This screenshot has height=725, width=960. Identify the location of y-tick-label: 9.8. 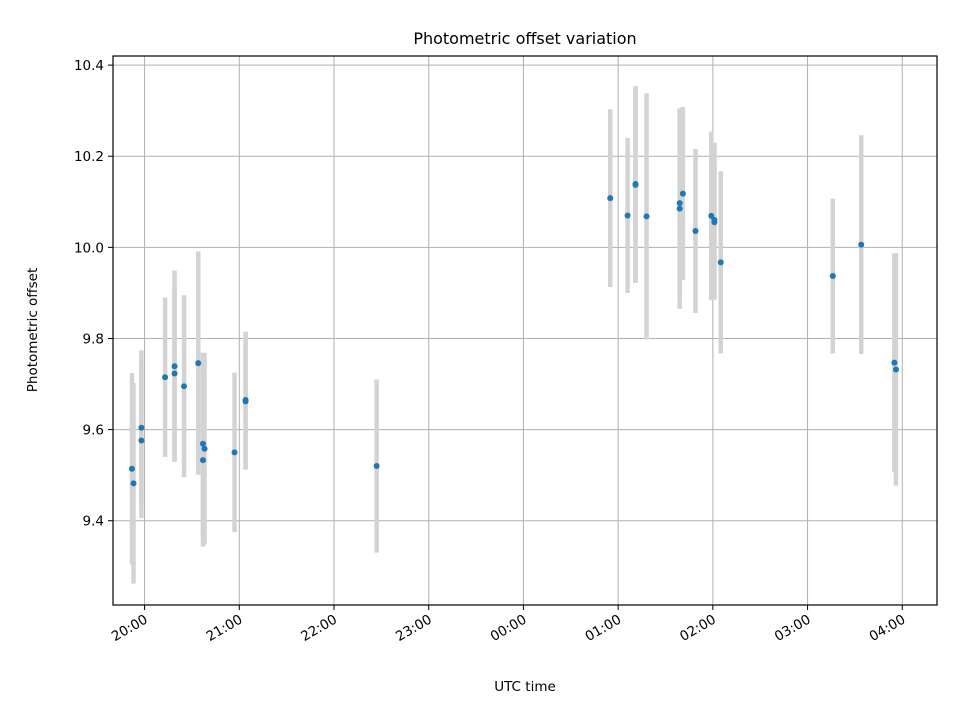
(93, 339).